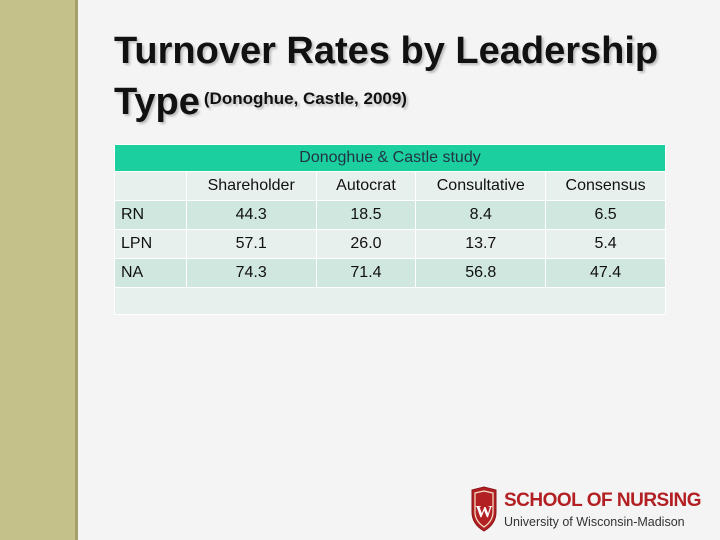 This screenshot has height=540, width=720. I want to click on table-caption: Donoghue & Castle study, so click(390, 158).